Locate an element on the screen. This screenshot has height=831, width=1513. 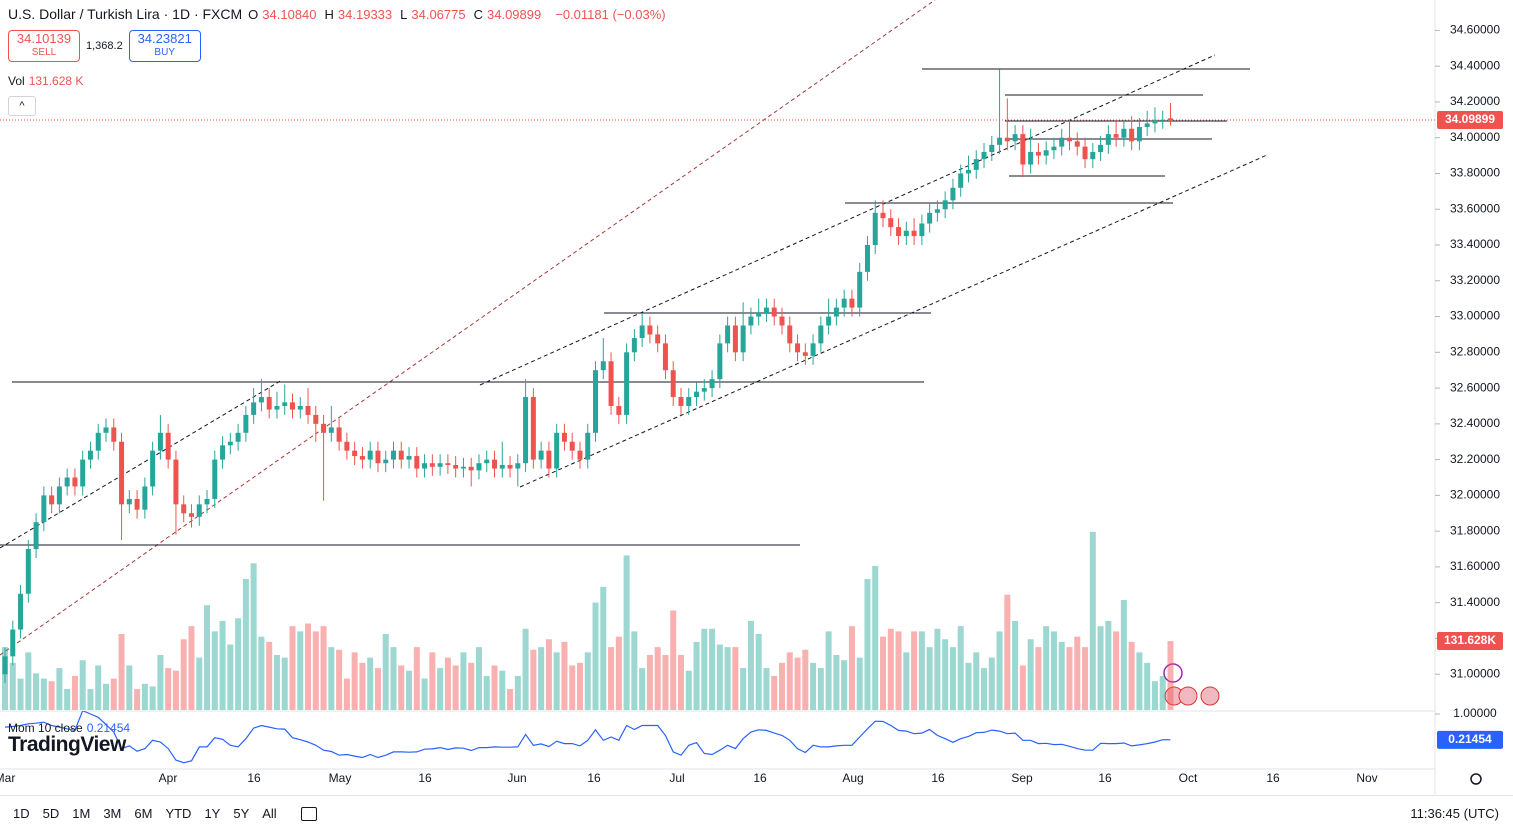
price-tick-label: 32.60000 is located at coordinates (1475, 387).